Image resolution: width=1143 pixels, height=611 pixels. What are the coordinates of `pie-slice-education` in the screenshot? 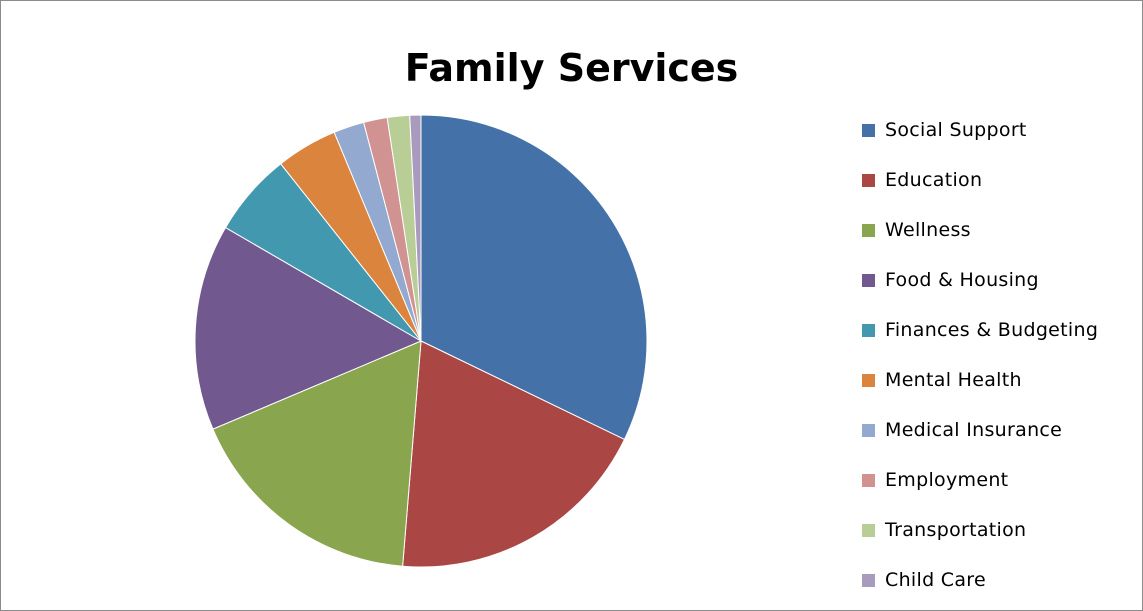 It's located at (514, 454).